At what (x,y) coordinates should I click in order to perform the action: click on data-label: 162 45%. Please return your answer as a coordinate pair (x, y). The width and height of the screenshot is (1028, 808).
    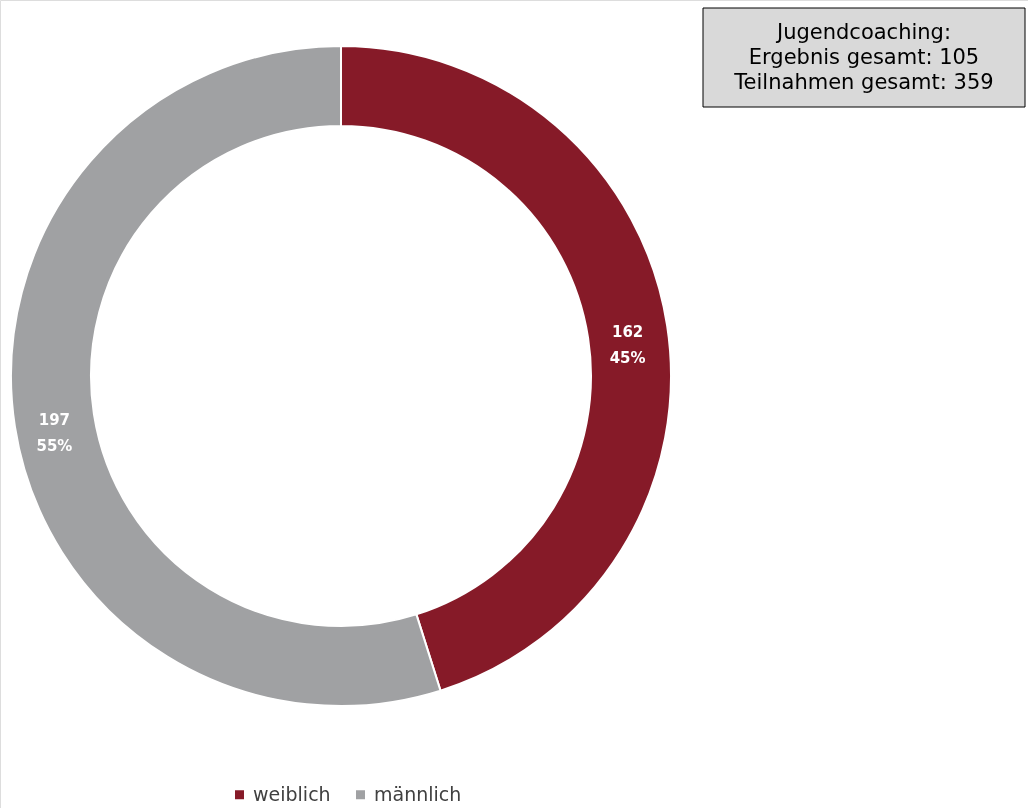
    Looking at the image, I should click on (627, 344).